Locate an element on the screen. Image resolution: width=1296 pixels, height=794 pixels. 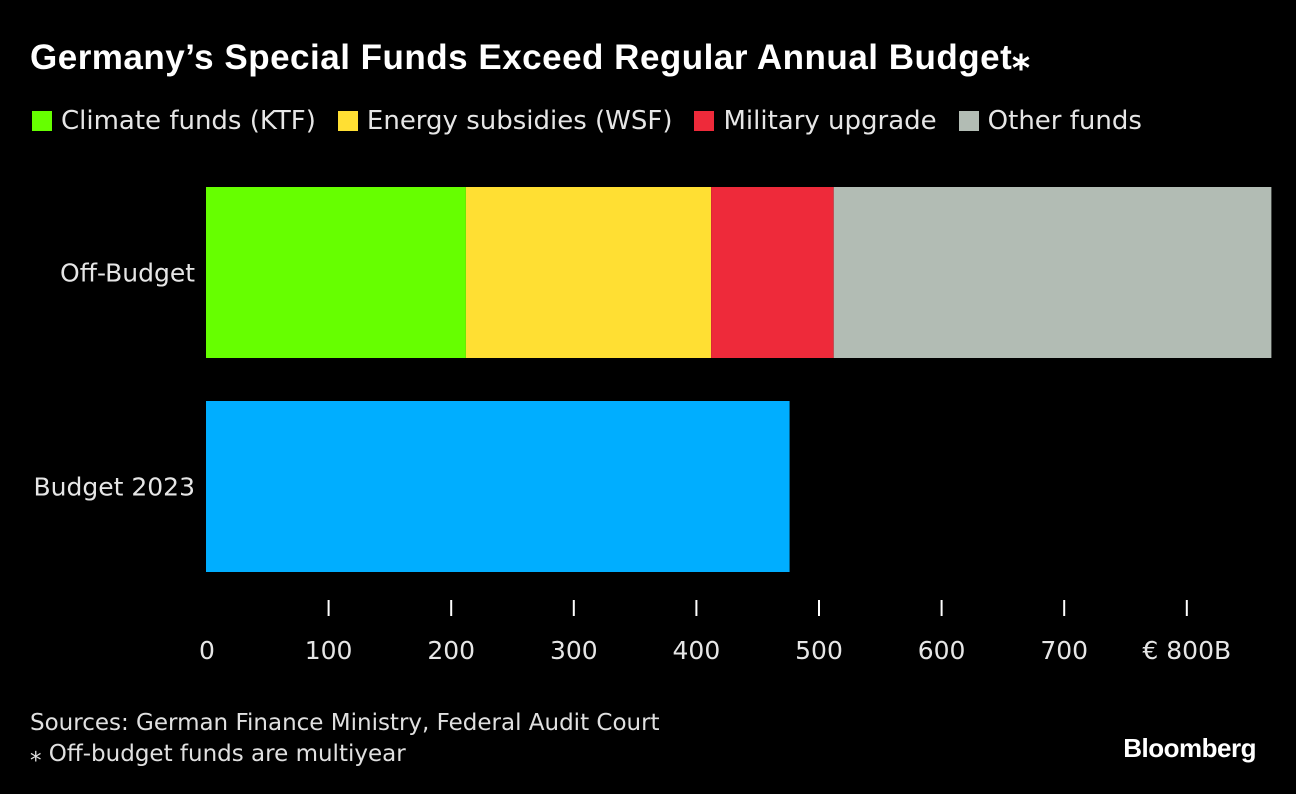
legend-swatch-climate is located at coordinates (42, 121).